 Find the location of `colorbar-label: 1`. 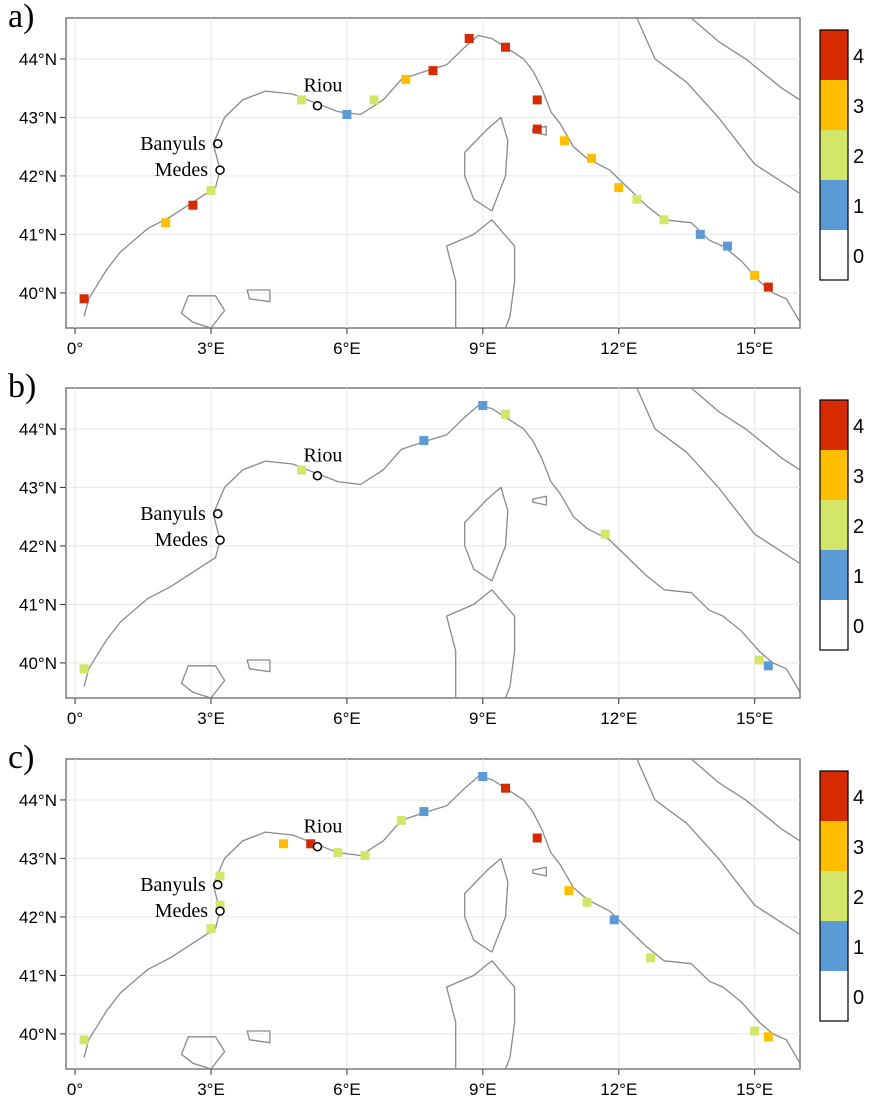

colorbar-label: 1 is located at coordinates (858, 948).